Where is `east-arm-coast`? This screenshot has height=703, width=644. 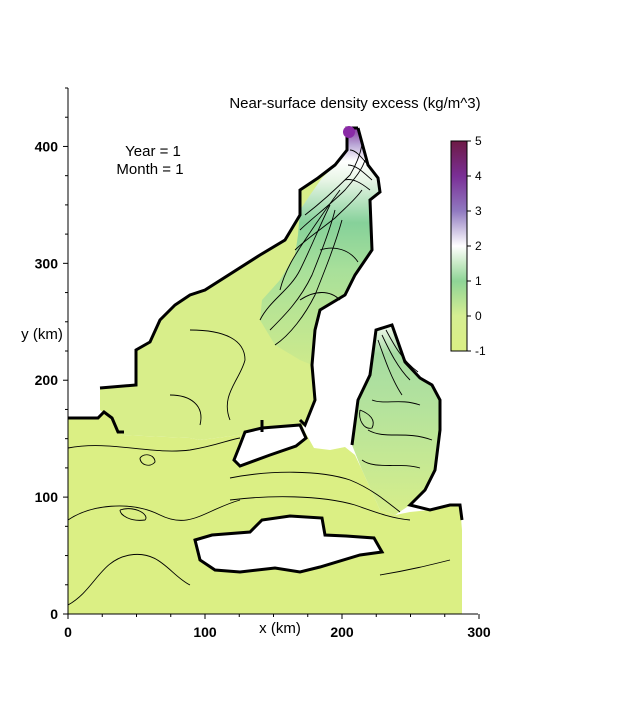
east-arm-coast is located at coordinates (362, 422).